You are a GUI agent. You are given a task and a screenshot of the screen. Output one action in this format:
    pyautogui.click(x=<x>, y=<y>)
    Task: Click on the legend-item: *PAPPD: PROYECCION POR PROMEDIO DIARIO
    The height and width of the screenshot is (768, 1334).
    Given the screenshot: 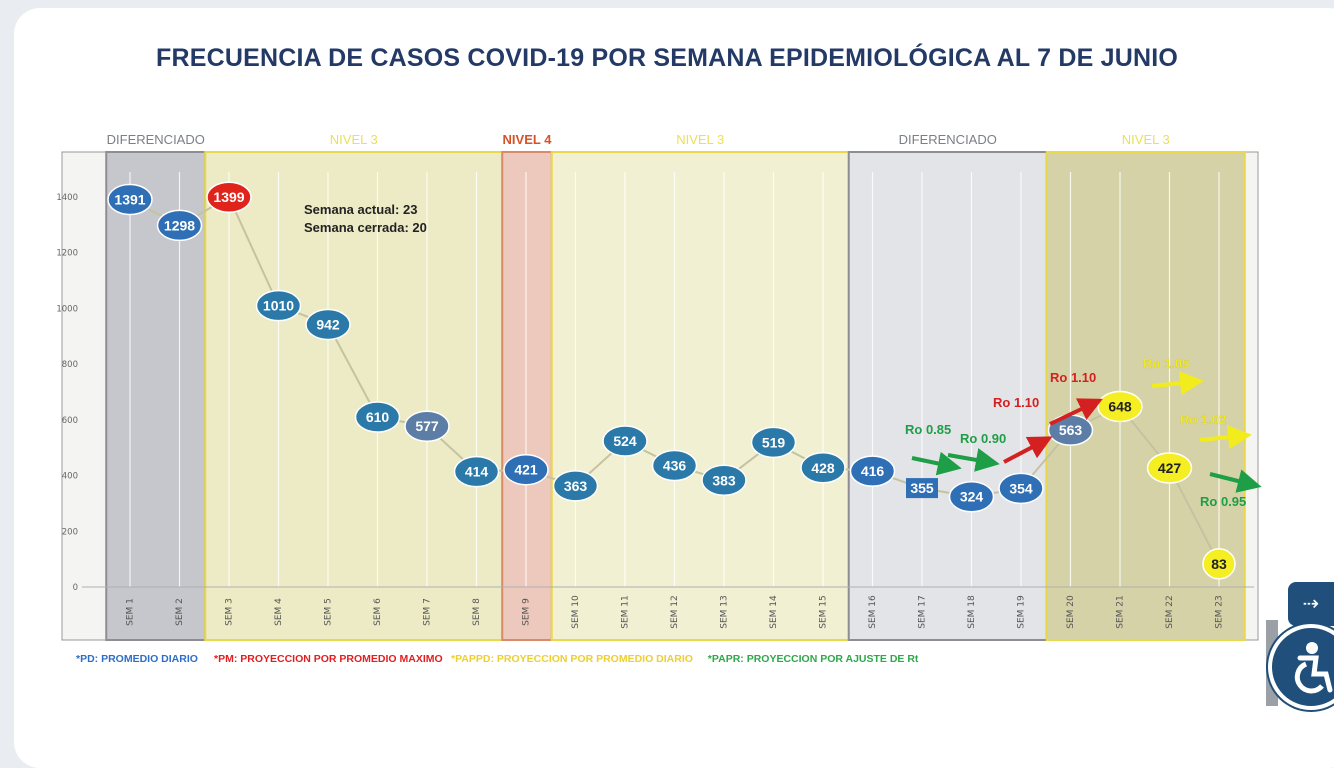 What is the action you would take?
    pyautogui.click(x=572, y=659)
    